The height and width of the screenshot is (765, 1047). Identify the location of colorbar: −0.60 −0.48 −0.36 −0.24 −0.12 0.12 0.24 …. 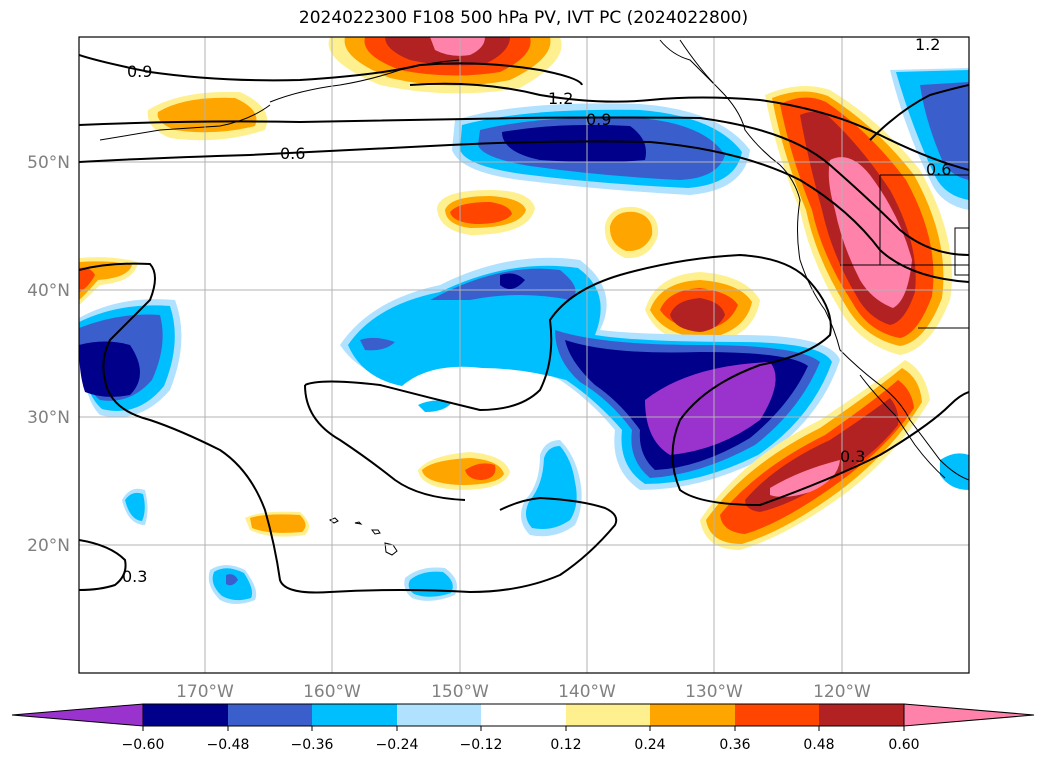
(523, 728).